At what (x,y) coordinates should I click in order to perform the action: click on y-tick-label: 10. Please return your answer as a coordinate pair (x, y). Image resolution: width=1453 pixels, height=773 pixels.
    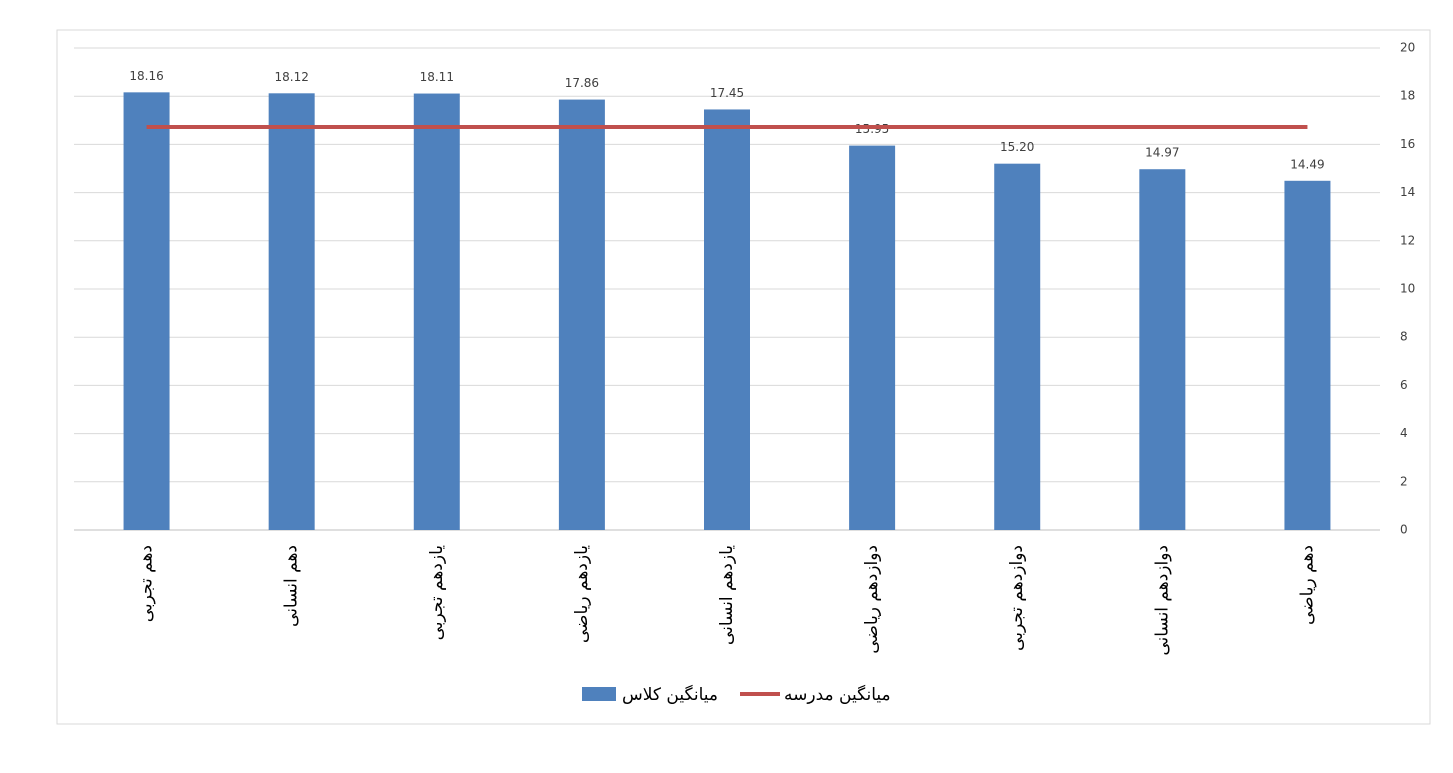
    Looking at the image, I should click on (1407, 289).